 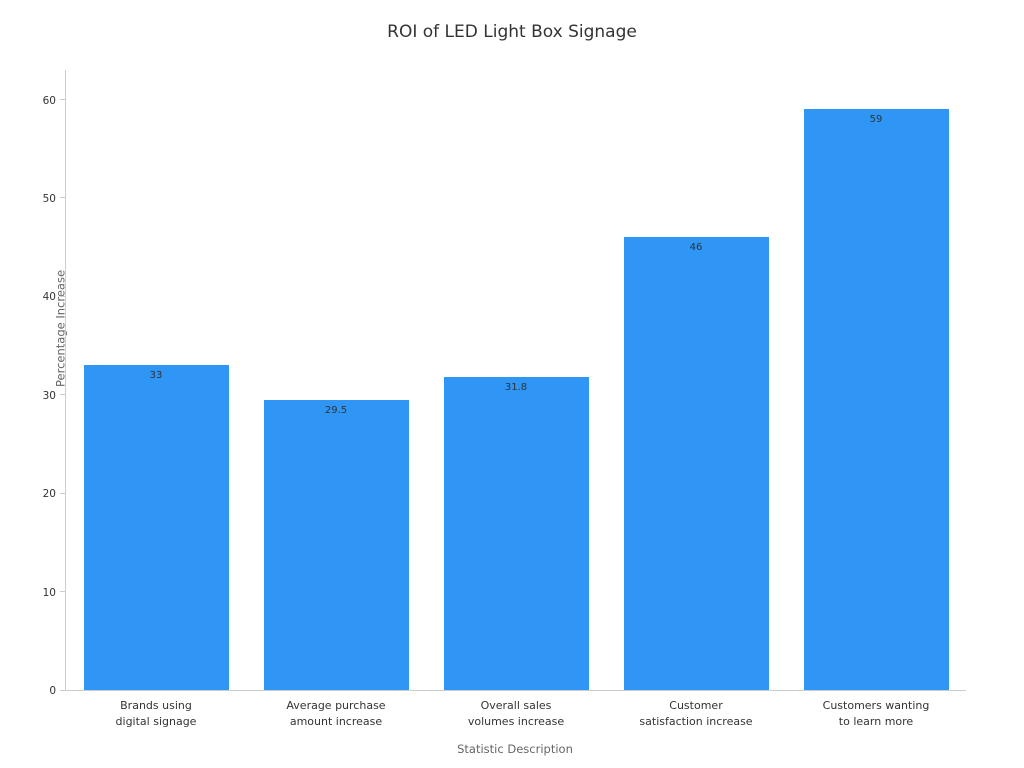 What do you see at coordinates (156, 527) in the screenshot?
I see `bar: 33` at bounding box center [156, 527].